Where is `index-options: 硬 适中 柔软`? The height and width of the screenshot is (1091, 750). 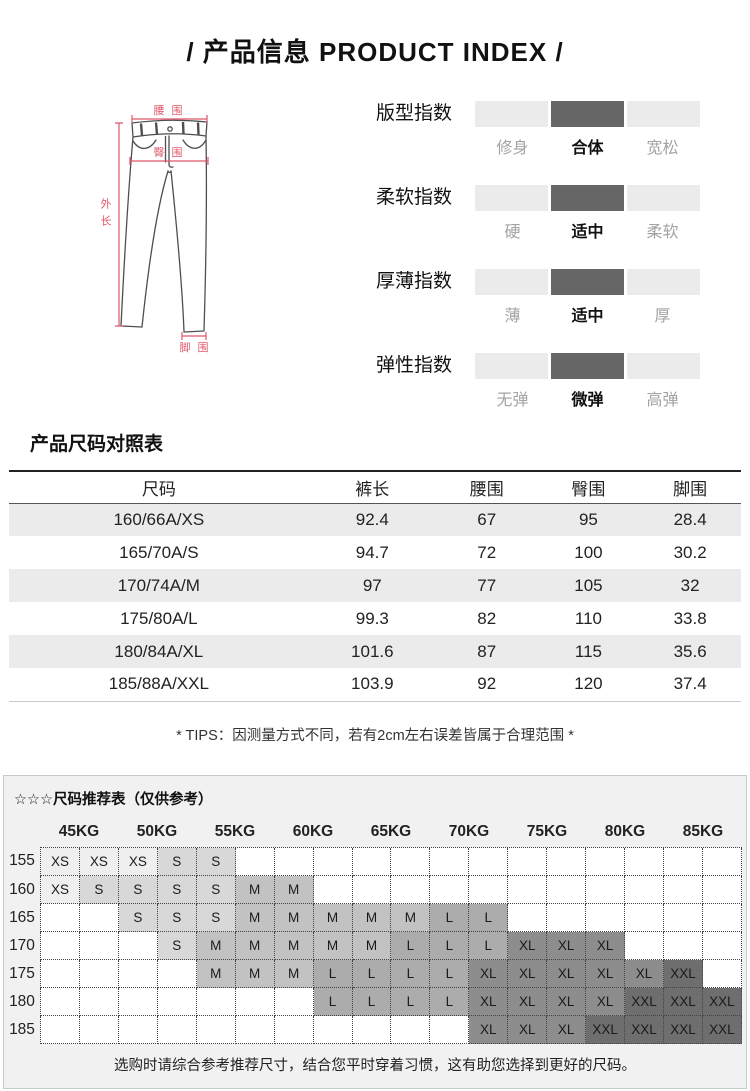 index-options: 硬 适中 柔软 is located at coordinates (587, 230).